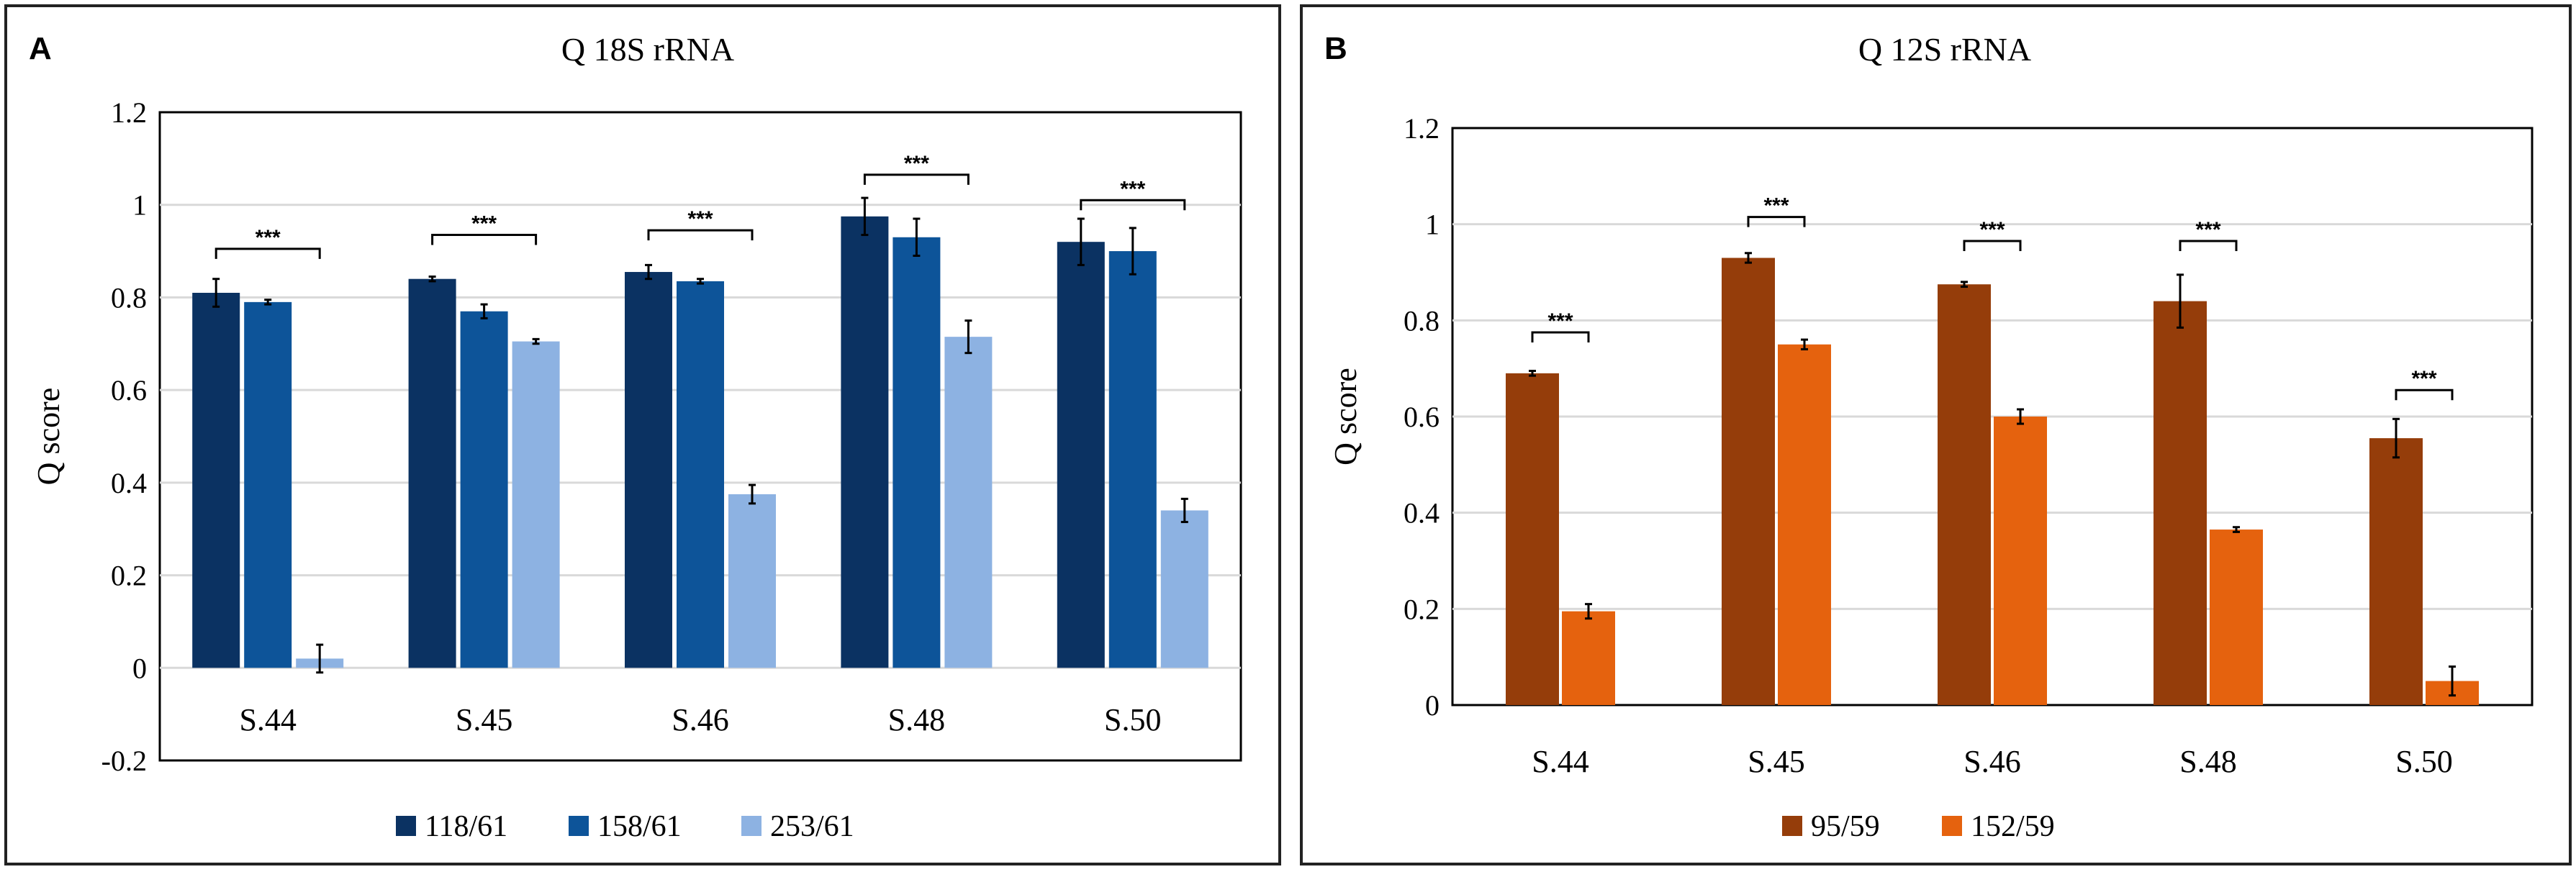 The image size is (2576, 877). I want to click on bar-118-61-S45, so click(432, 473).